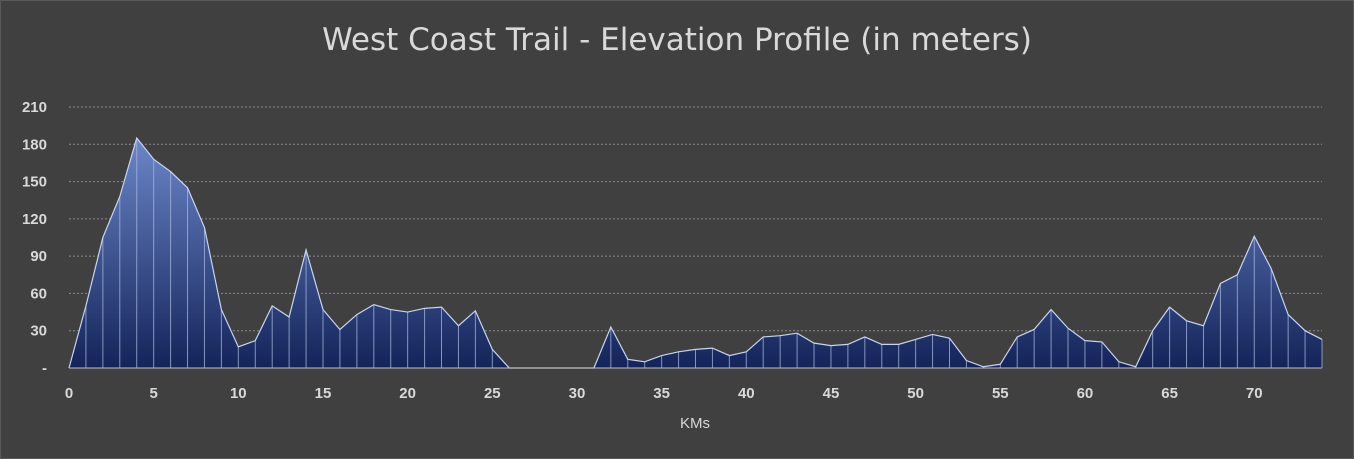  What do you see at coordinates (695, 423) in the screenshot?
I see `x-axis-label: KMs` at bounding box center [695, 423].